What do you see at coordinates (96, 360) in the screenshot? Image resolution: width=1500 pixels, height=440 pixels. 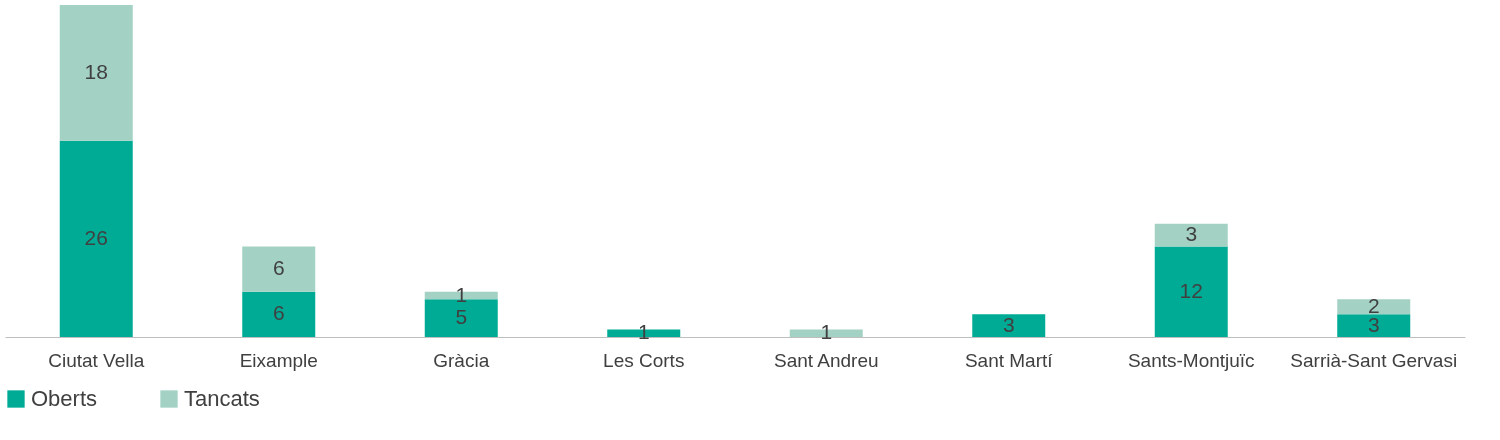 I see `x-tick-label: Ciutat Vella` at bounding box center [96, 360].